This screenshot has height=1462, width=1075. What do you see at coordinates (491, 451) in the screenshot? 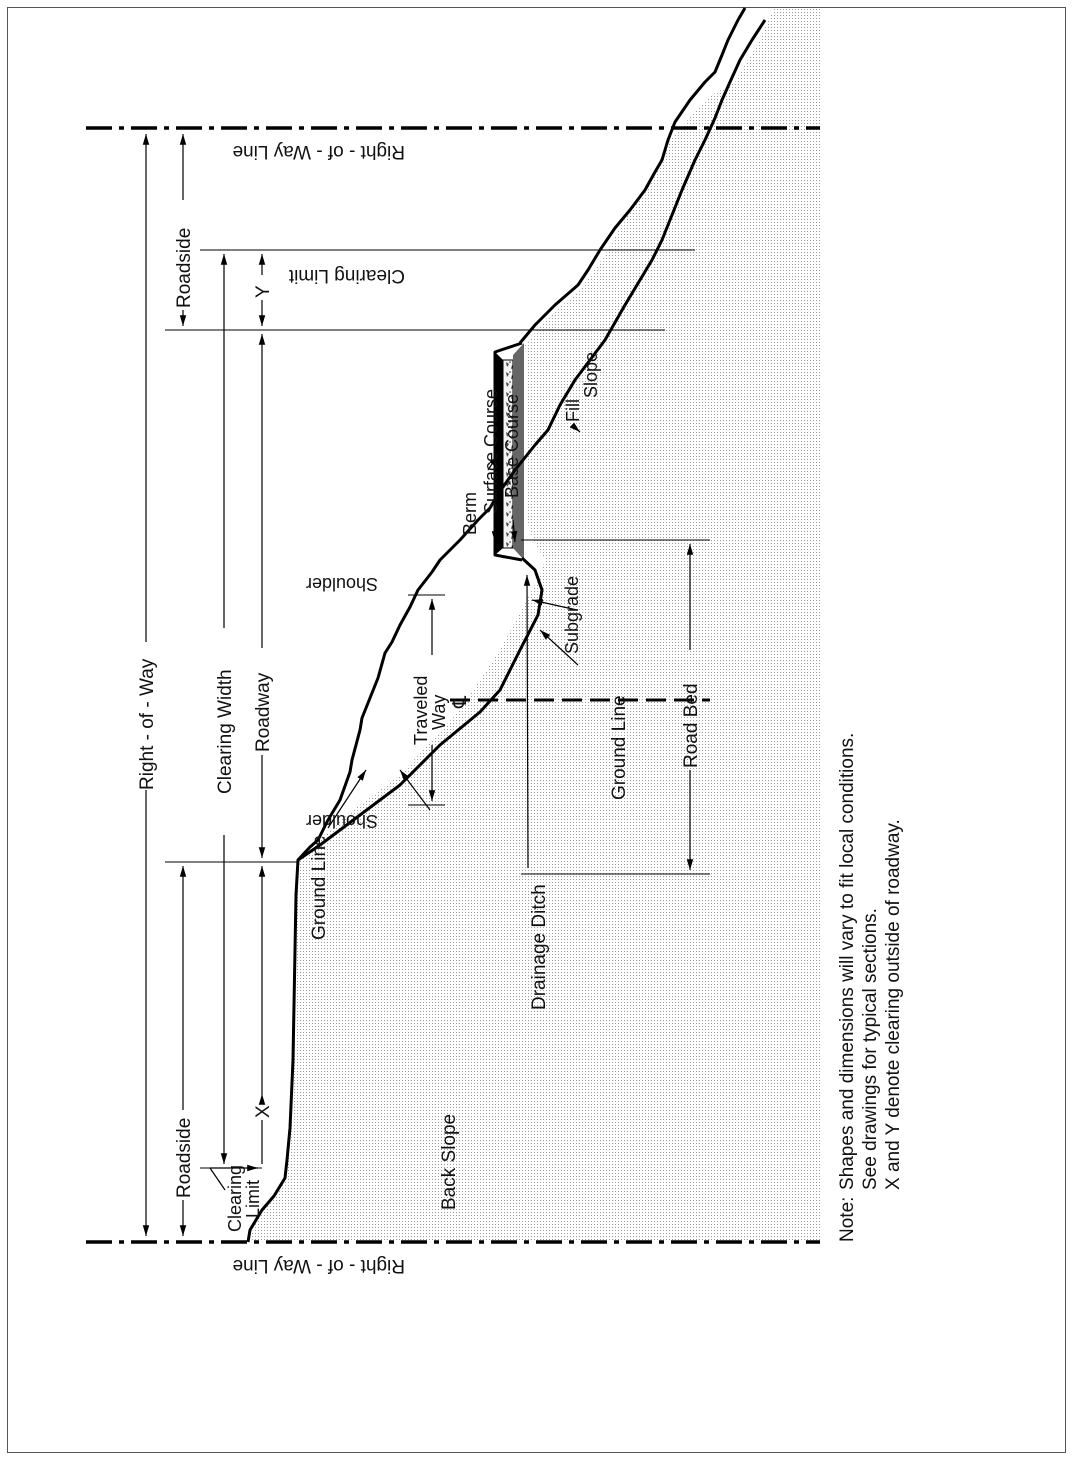
I see `surface-course-label: Surface Course` at bounding box center [491, 451].